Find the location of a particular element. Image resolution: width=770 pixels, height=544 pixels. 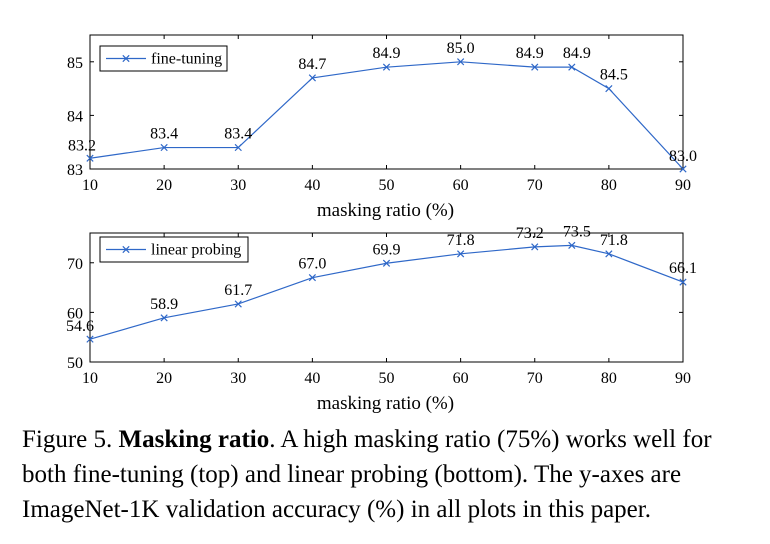

y-tick-label: 83 is located at coordinates (75, 170).